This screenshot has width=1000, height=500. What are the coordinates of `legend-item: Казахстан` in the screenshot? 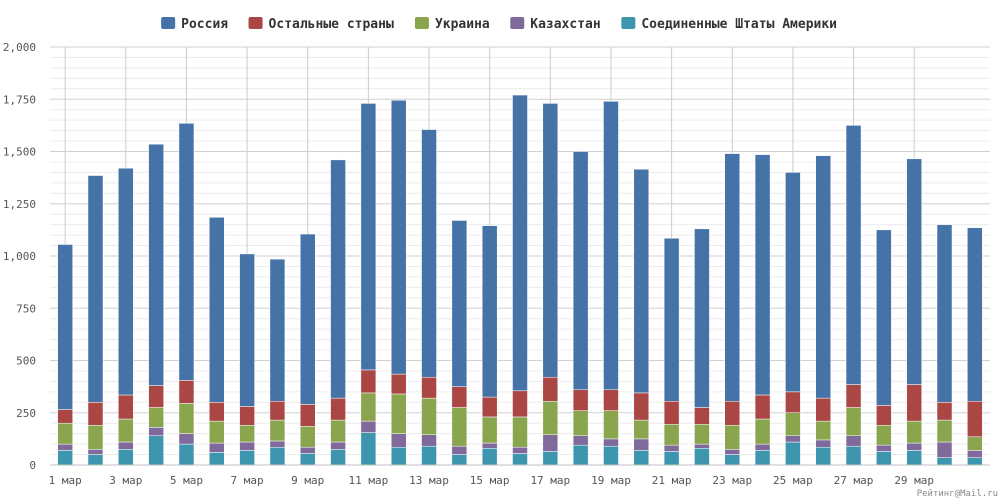 It's located at (555, 24).